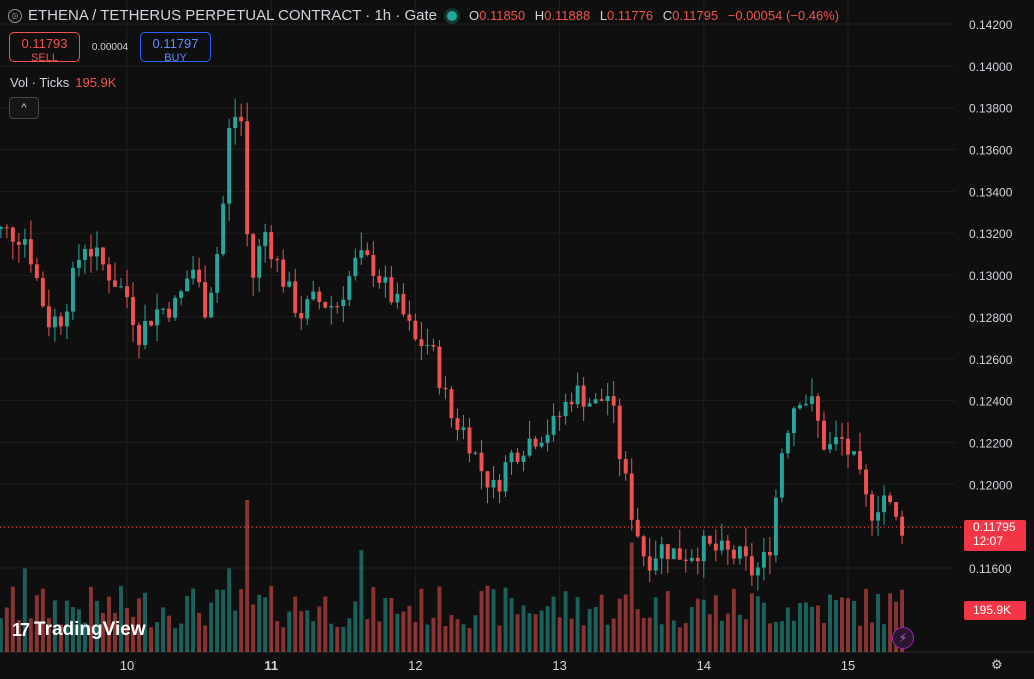  Describe the element at coordinates (997, 664) in the screenshot. I see `gear-icon: ⚙` at that location.